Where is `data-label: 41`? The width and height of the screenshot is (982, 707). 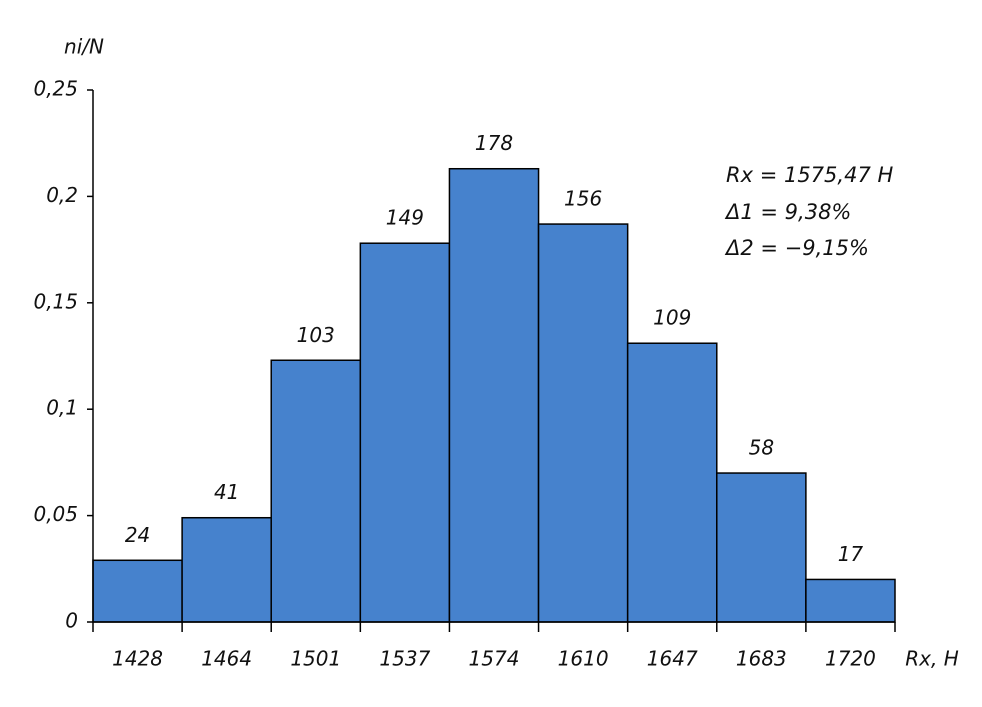
data-label: 41 is located at coordinates (226, 492).